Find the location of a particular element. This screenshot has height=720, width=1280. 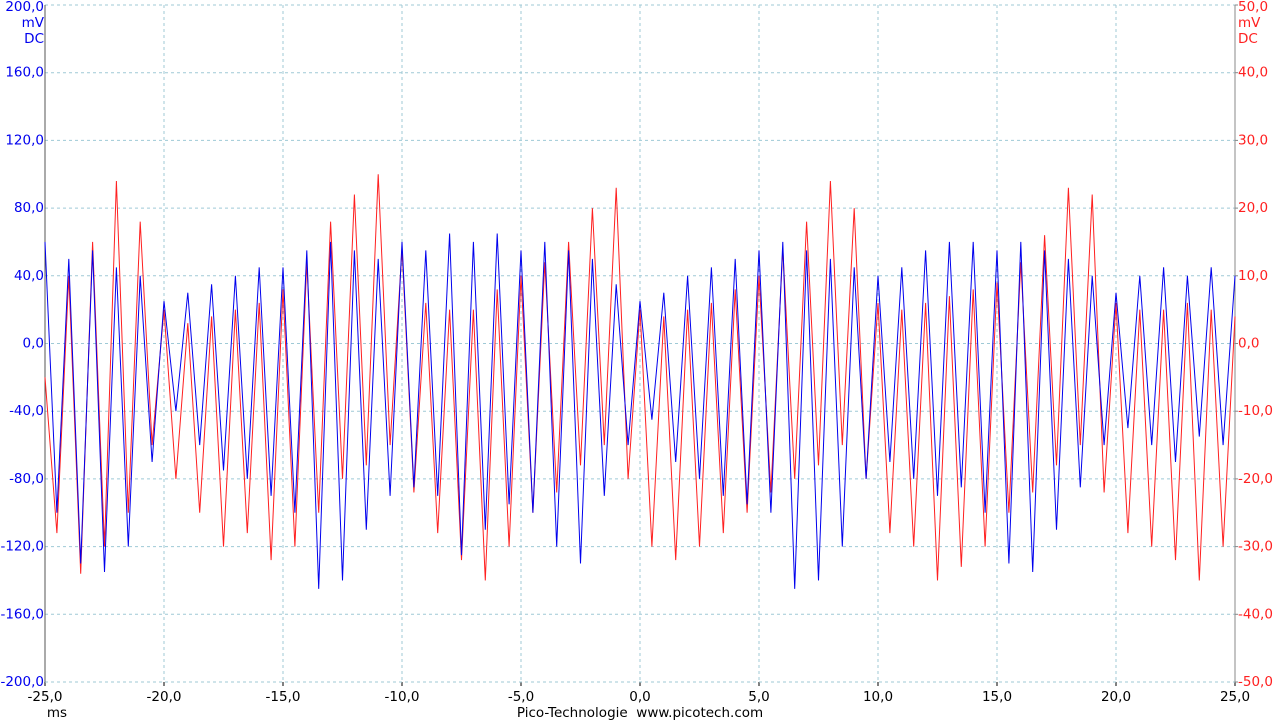

y2-coupling: DC is located at coordinates (1248, 39).